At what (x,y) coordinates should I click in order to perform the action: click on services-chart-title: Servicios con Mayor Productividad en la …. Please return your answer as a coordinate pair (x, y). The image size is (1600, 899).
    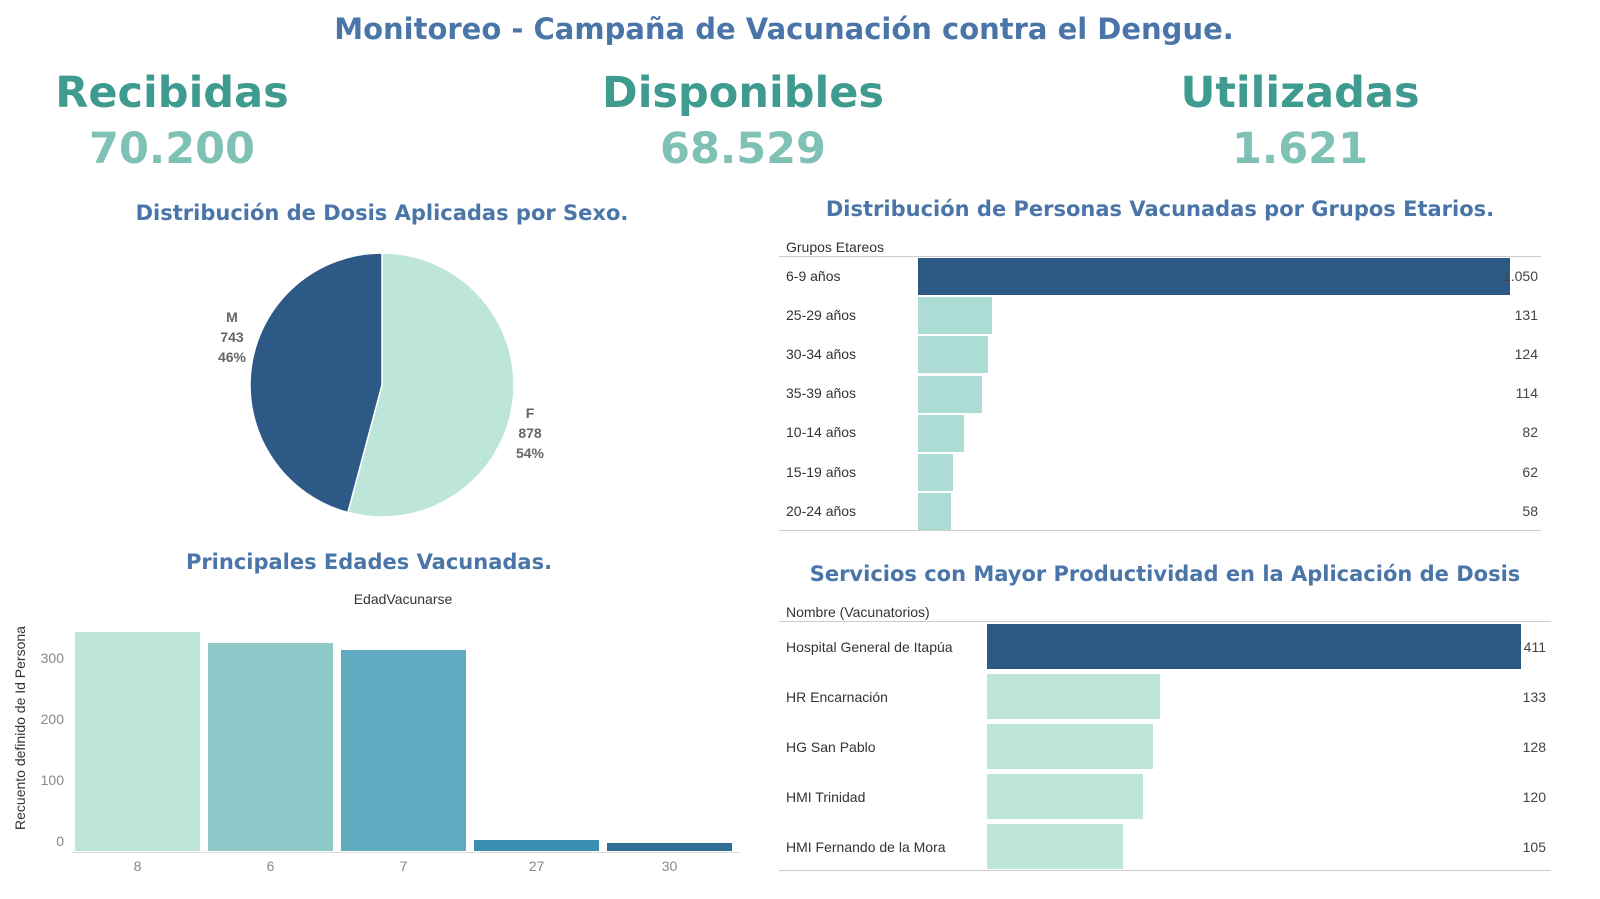
    Looking at the image, I should click on (1165, 574).